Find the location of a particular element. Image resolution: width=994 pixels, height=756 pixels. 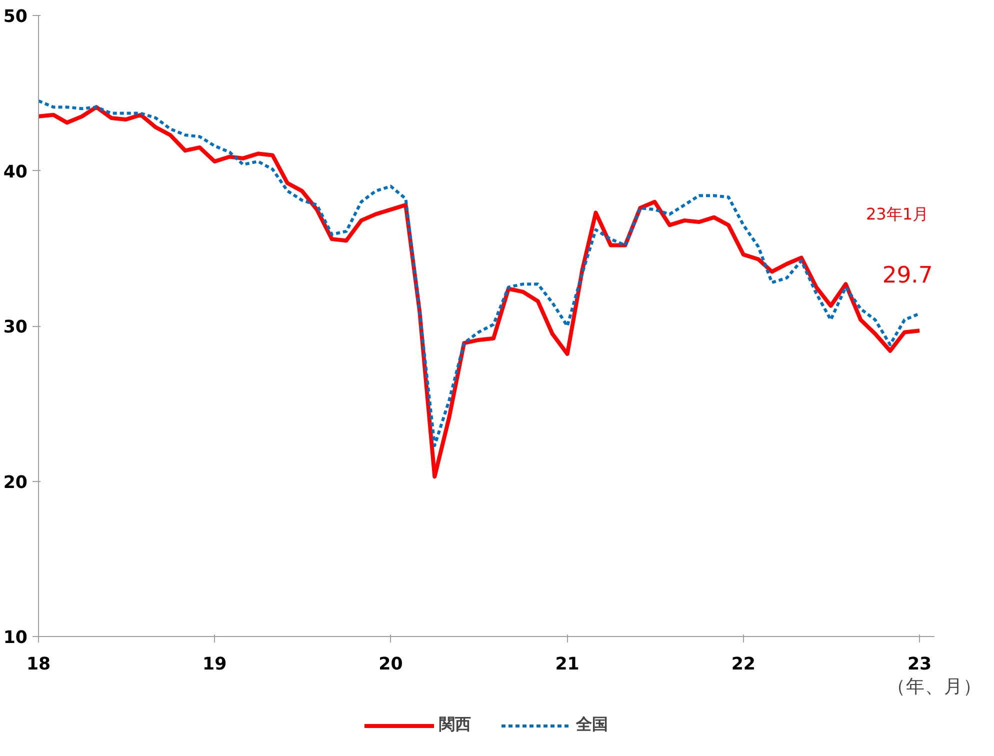

y-tick-label: 10 is located at coordinates (15, 638).